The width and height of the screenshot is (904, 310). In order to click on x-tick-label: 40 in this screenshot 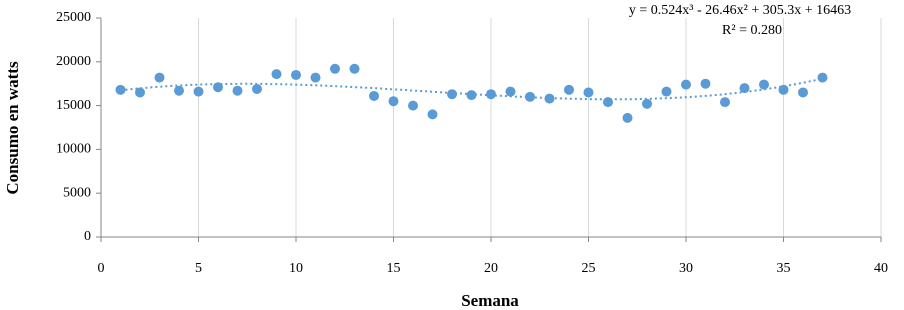, I will do `click(881, 268)`.